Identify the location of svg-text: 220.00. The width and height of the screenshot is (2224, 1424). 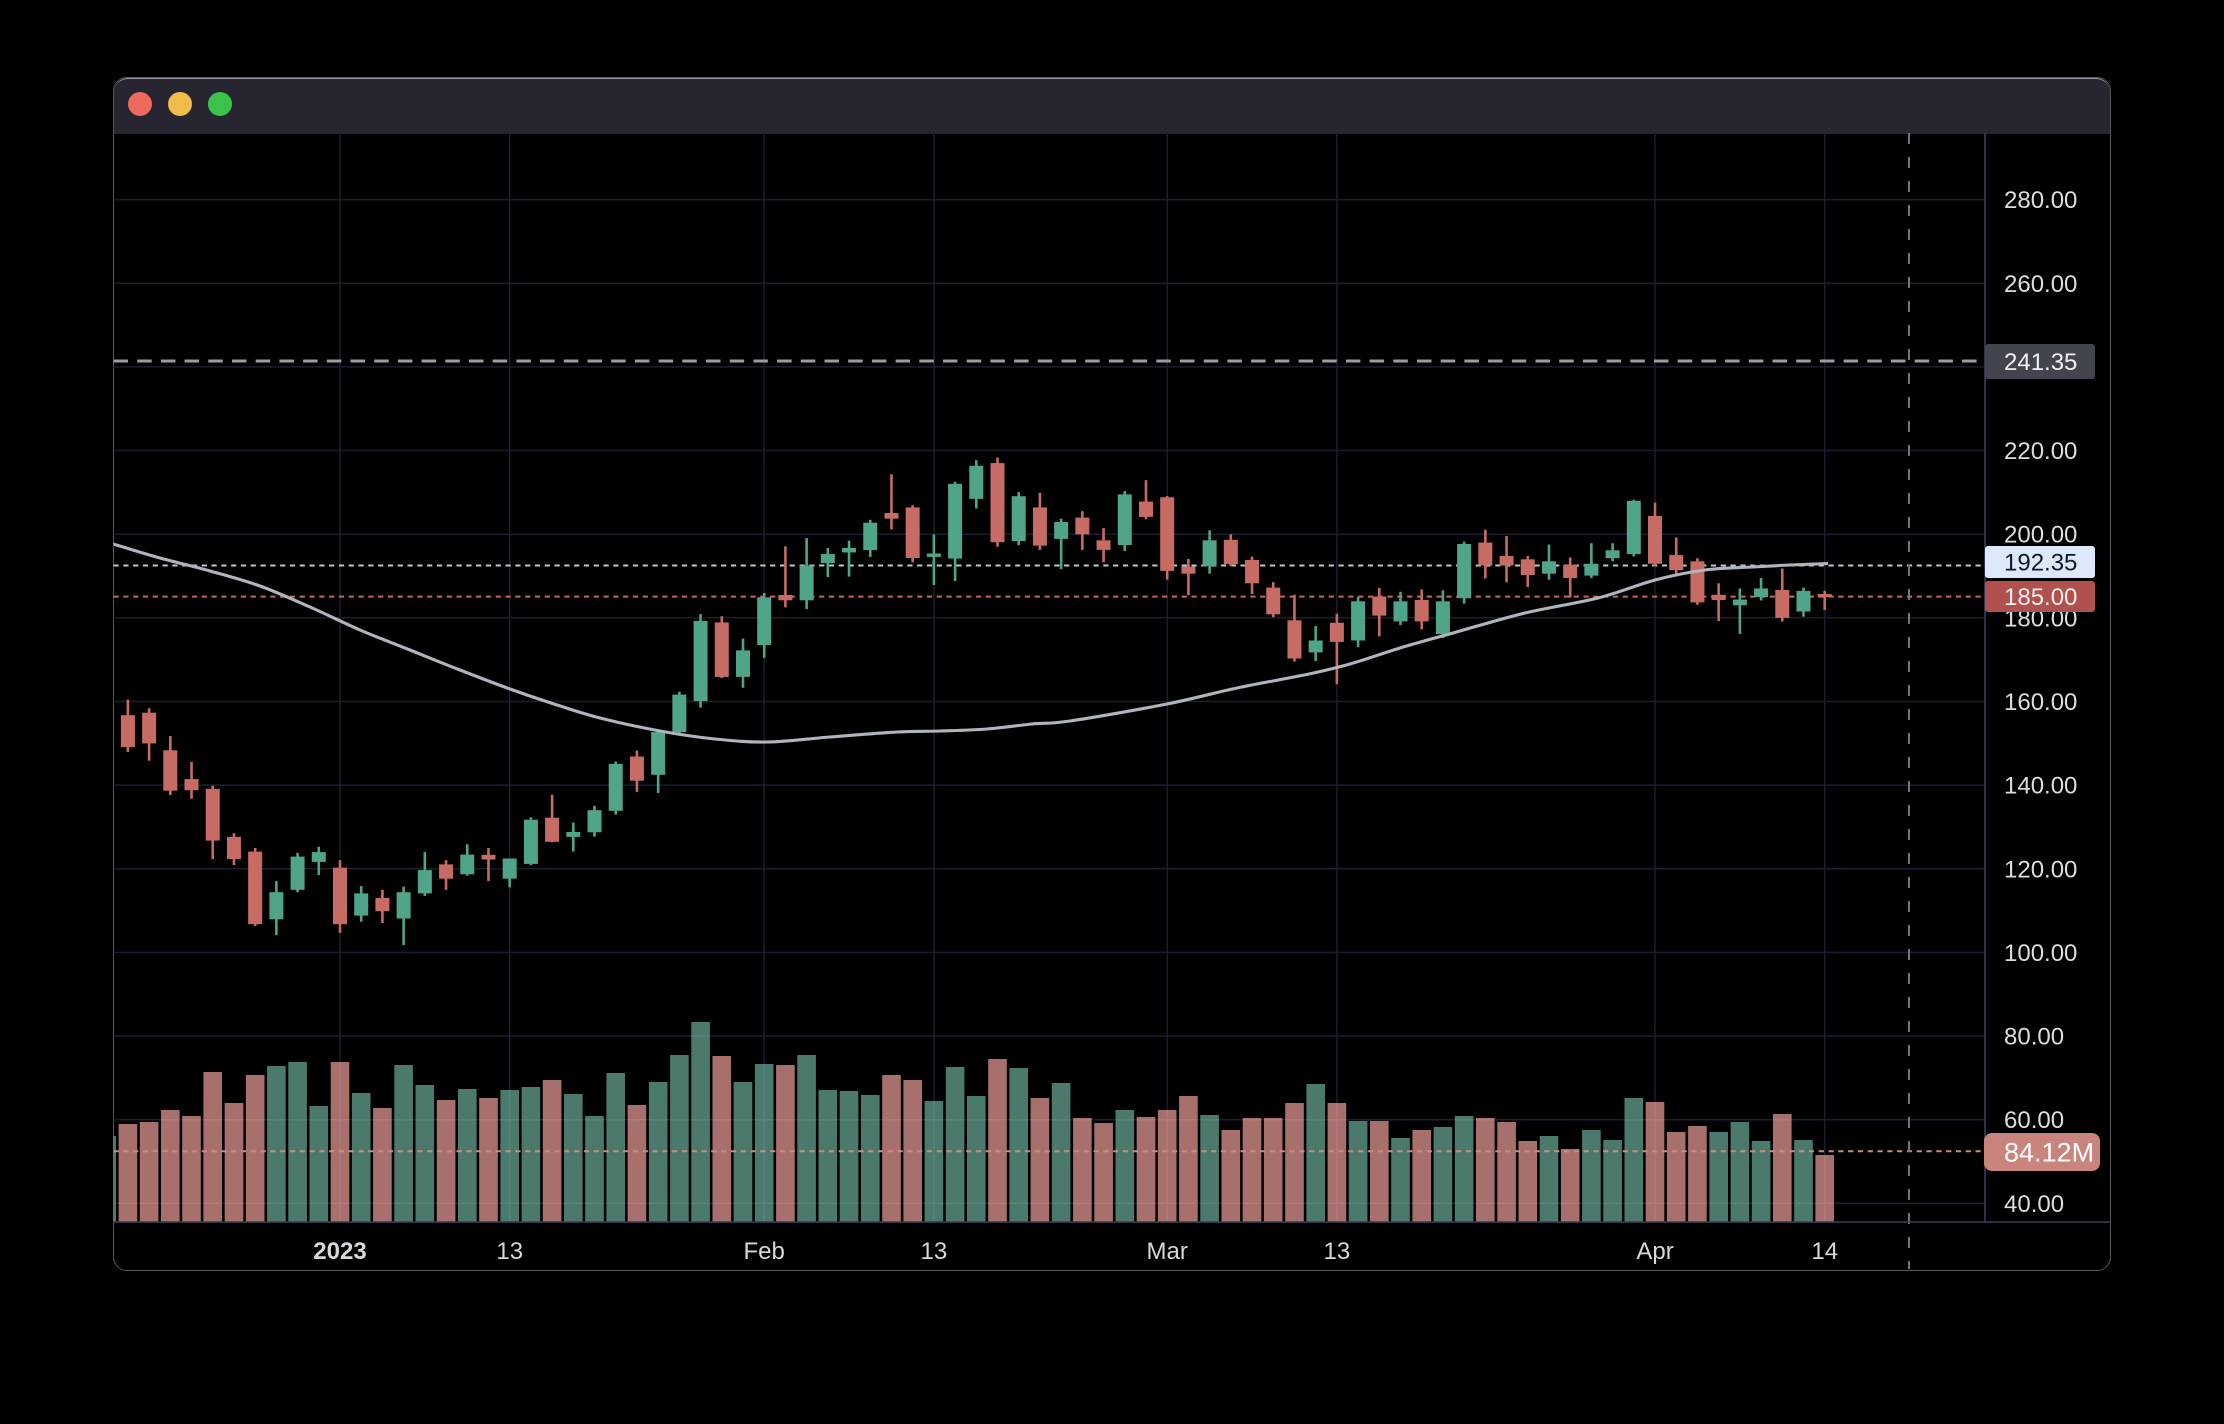
(2040, 451).